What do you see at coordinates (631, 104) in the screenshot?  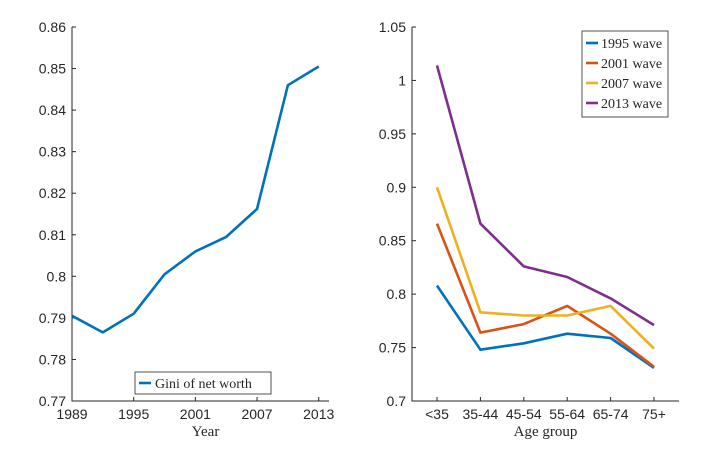 I see `legend-label: 2013 wave` at bounding box center [631, 104].